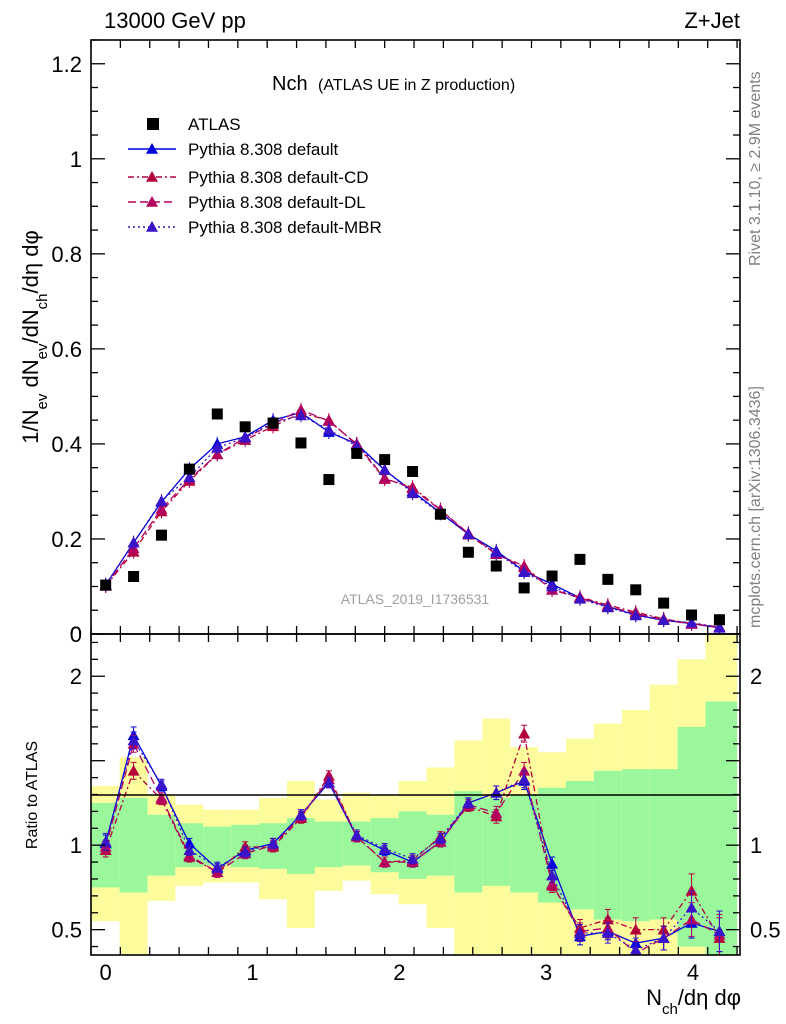  What do you see at coordinates (290, 84) in the screenshot?
I see `plot-title: Nch` at bounding box center [290, 84].